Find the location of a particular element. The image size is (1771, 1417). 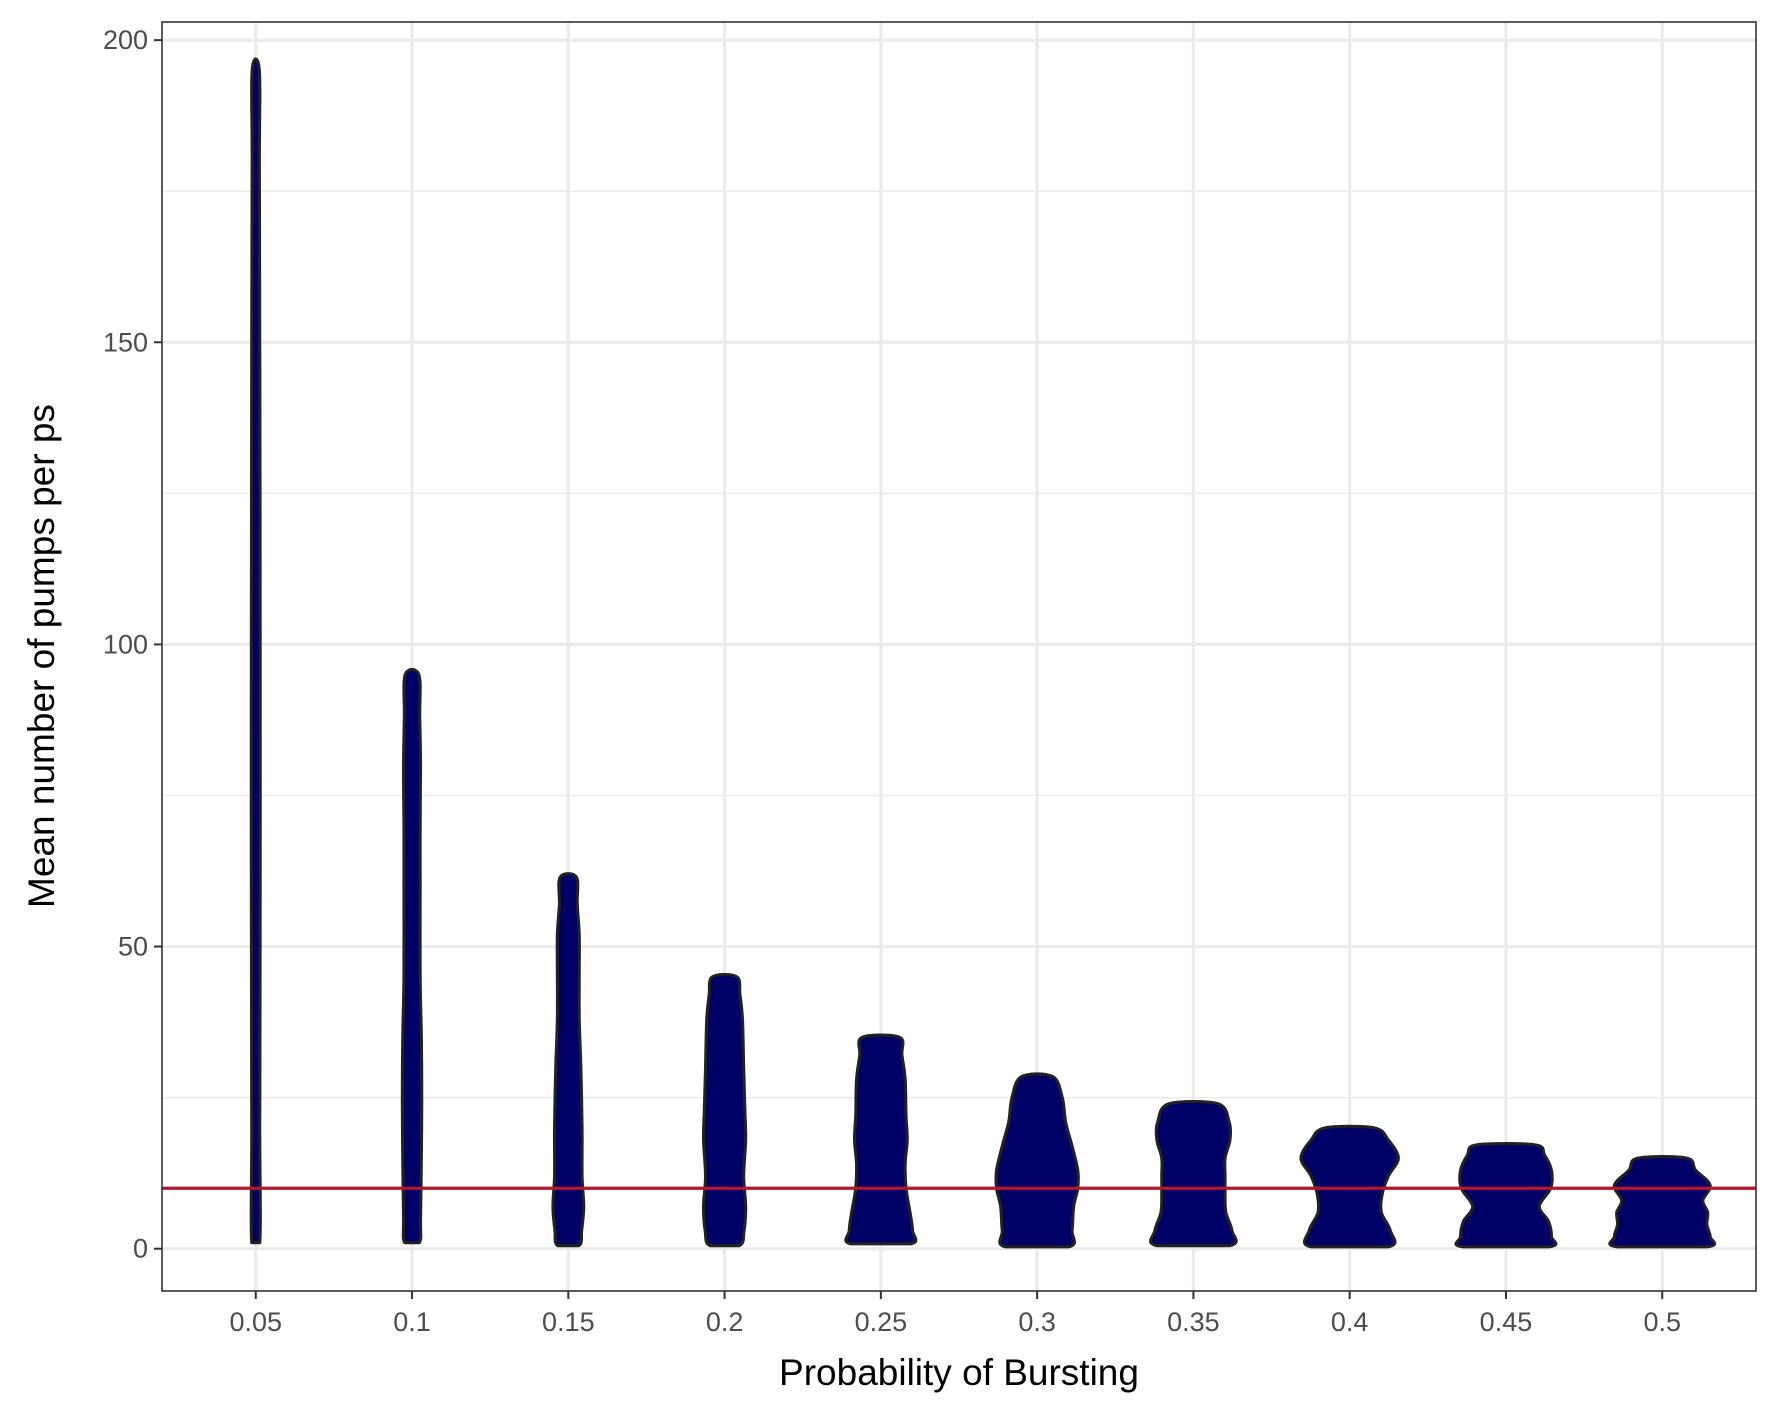

x-tick-label: 0.25 is located at coordinates (881, 1322).